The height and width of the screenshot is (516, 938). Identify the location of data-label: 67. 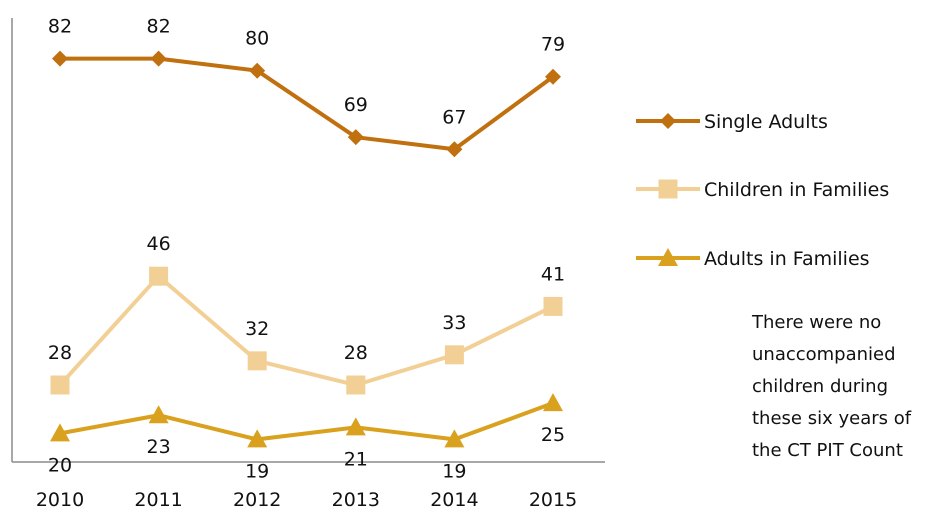
(454, 117).